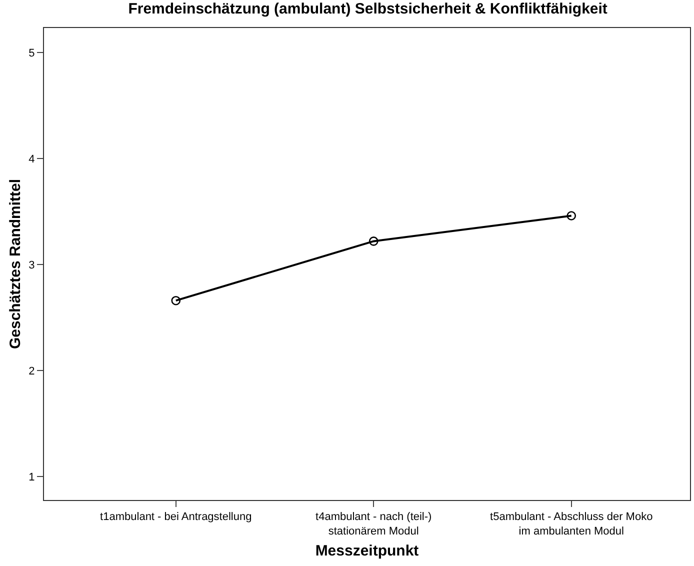 The height and width of the screenshot is (566, 694). What do you see at coordinates (15, 264) in the screenshot?
I see `y-axis-title: Geschätztes Randmittel` at bounding box center [15, 264].